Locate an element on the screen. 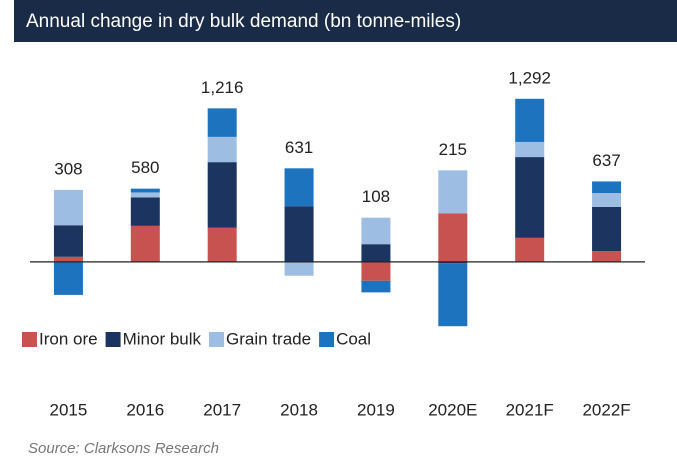  legend-label: Coal is located at coordinates (353, 338).